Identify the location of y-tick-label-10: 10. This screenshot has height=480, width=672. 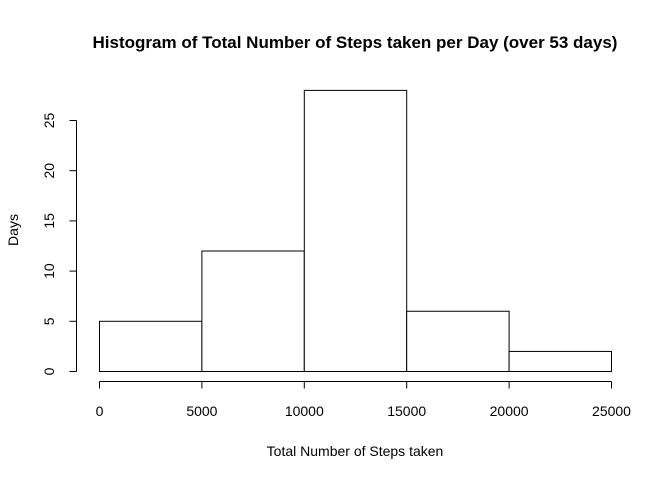
(49, 271).